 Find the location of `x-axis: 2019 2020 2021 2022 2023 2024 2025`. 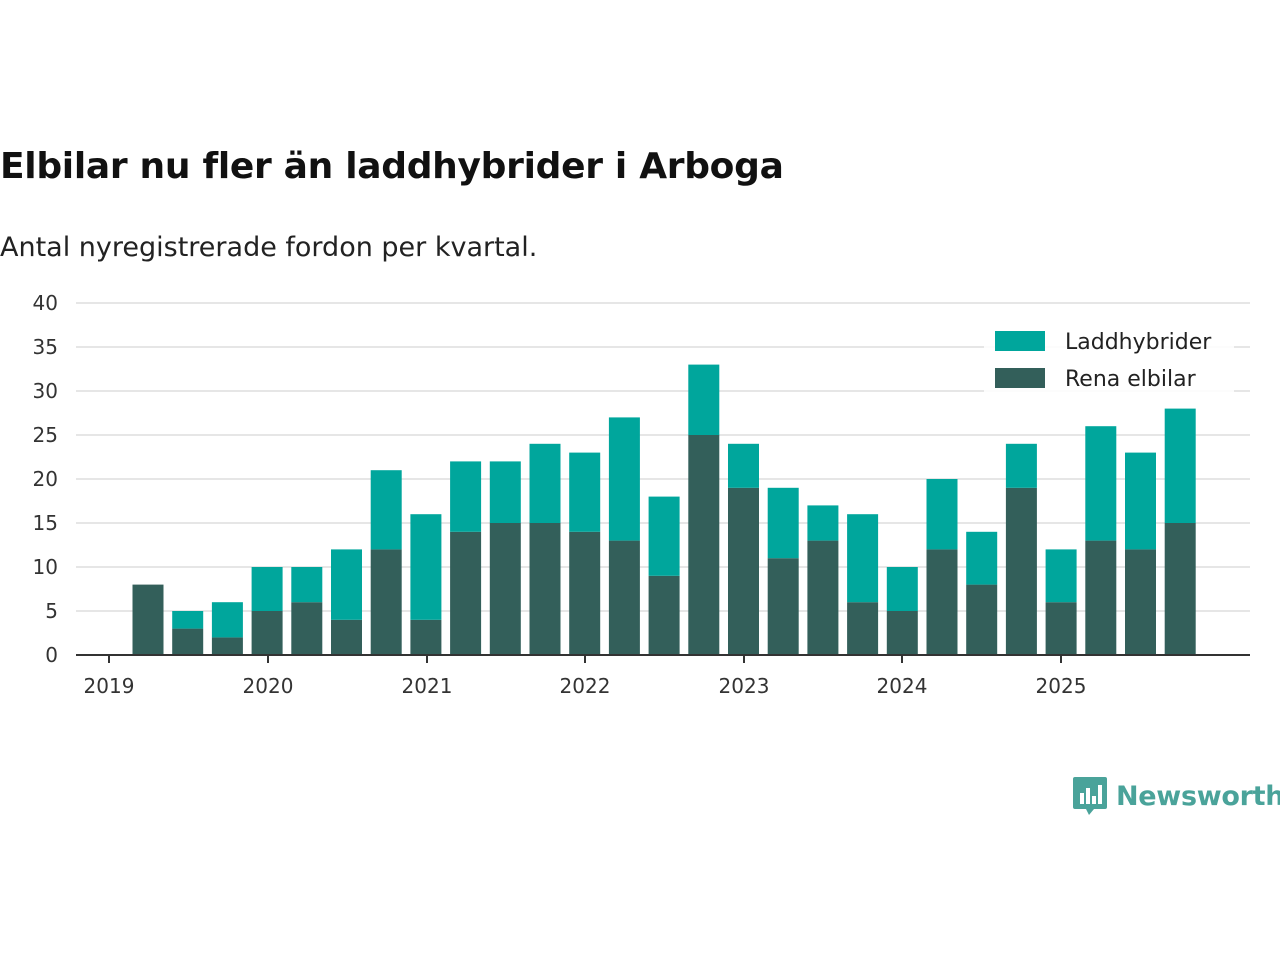

x-axis: 2019 2020 2021 2022 2023 2024 2025 is located at coordinates (663, 676).